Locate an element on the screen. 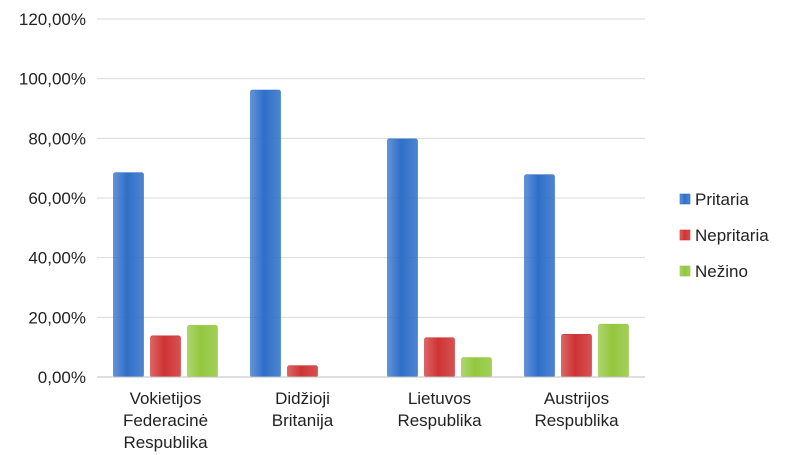 The height and width of the screenshot is (455, 787). y-tick-label: 40,00% is located at coordinates (57, 258).